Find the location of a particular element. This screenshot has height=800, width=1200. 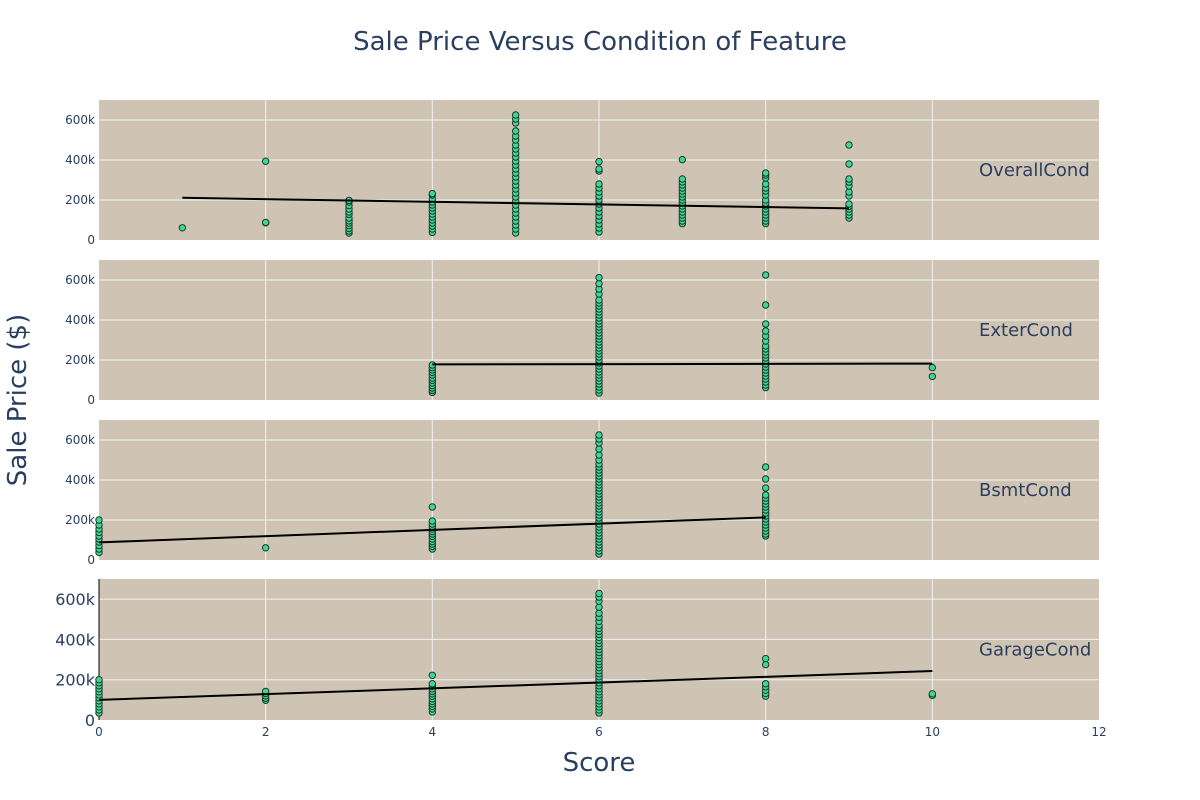

x-tick-label: 12 is located at coordinates (1098, 732).